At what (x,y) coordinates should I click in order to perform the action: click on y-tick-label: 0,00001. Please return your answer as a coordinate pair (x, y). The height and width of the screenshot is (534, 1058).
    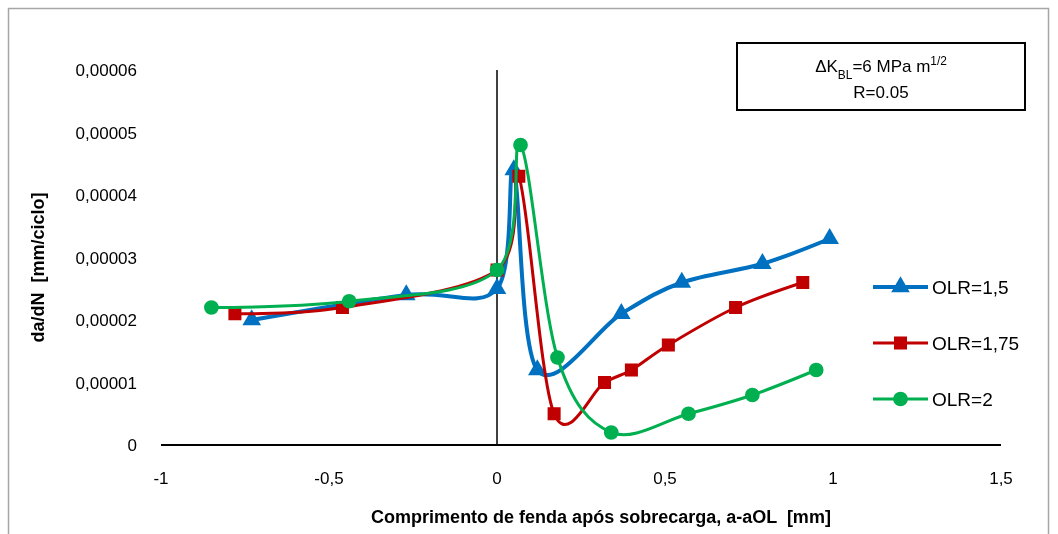
    Looking at the image, I should click on (106, 383).